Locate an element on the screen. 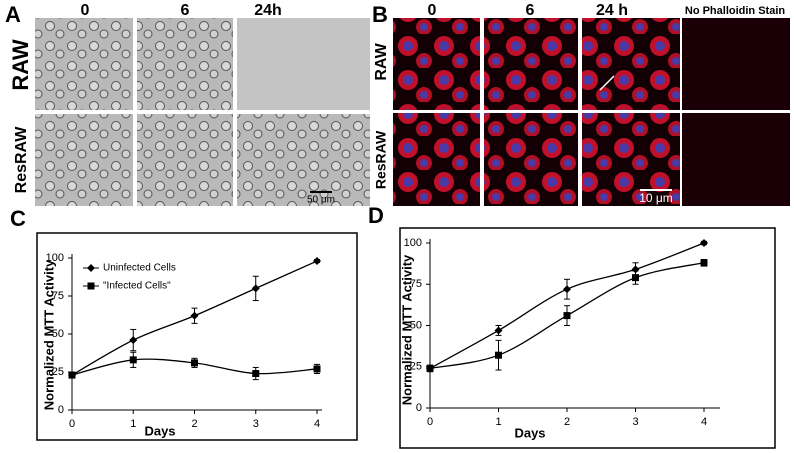 This screenshot has width=794, height=453. legend-label: Uninfected Cells is located at coordinates (139, 268).